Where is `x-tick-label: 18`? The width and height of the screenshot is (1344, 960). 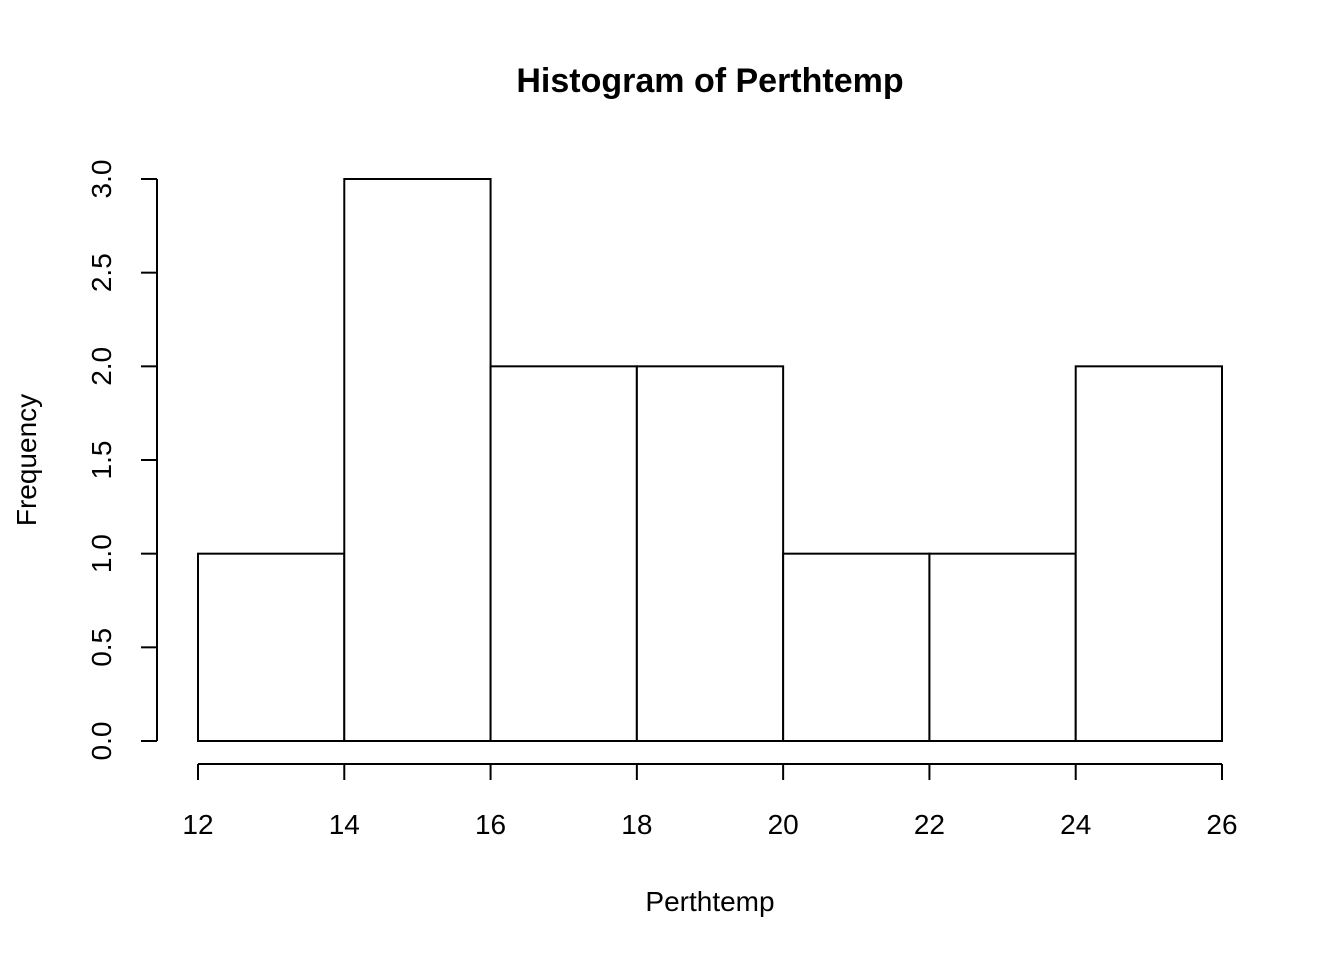
x-tick-label: 18 is located at coordinates (636, 824).